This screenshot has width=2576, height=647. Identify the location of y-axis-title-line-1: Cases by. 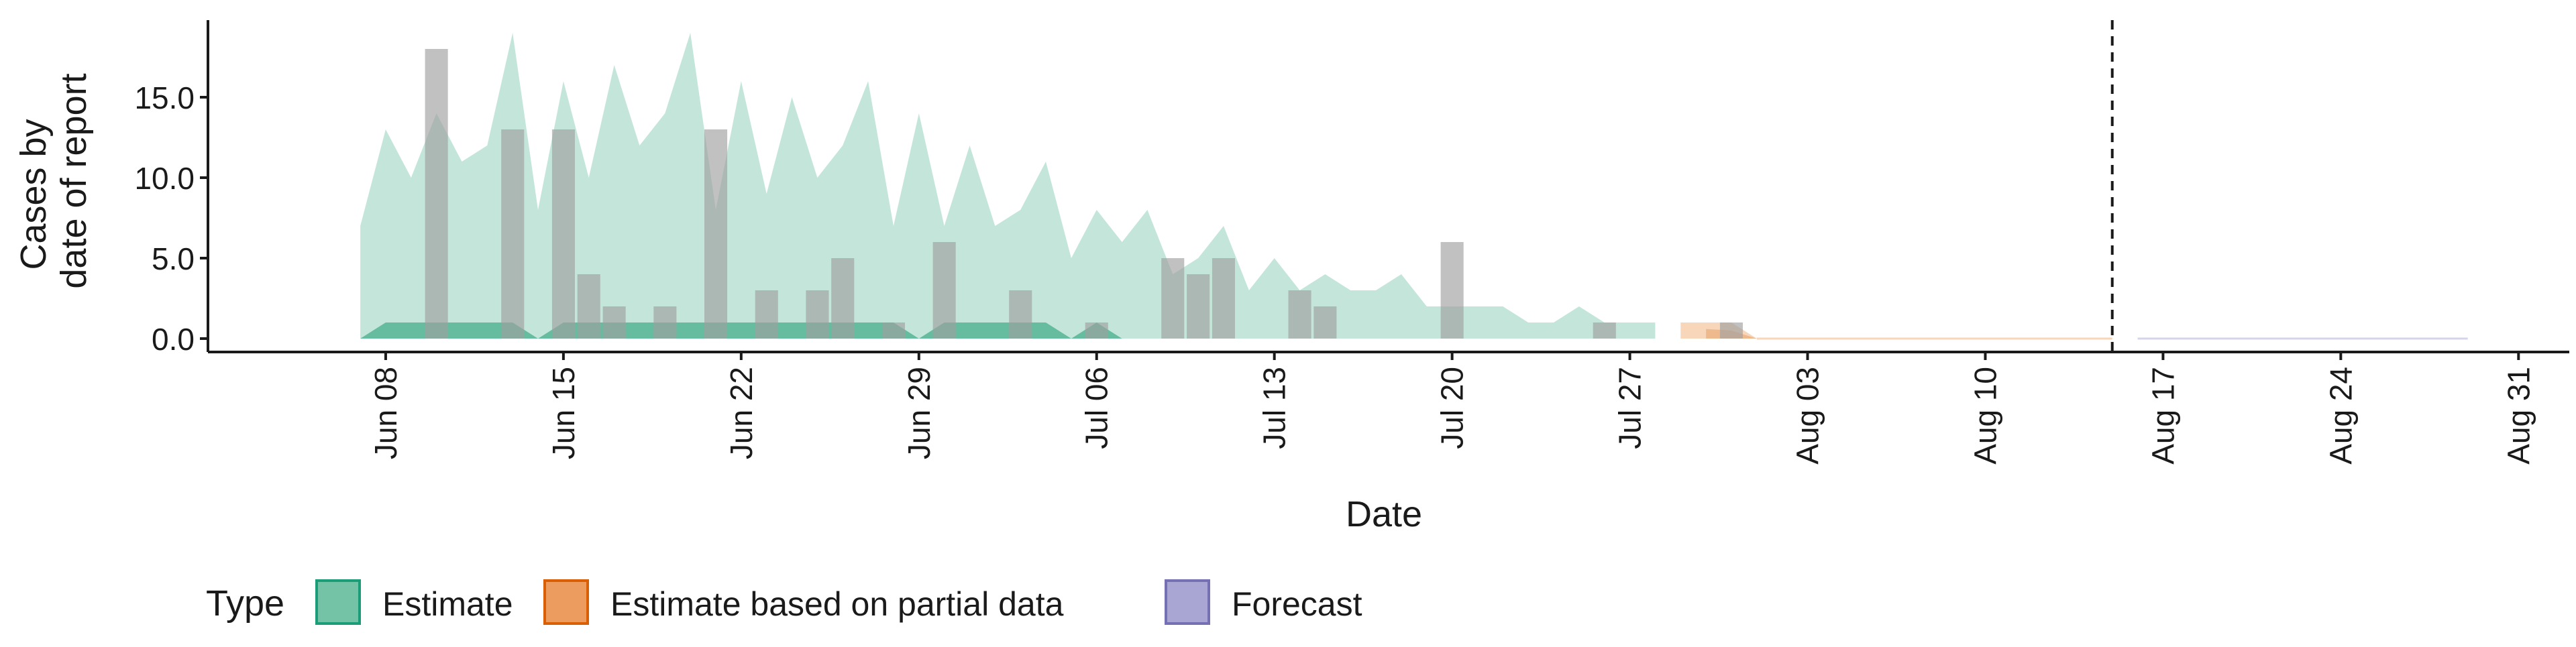
(33, 194).